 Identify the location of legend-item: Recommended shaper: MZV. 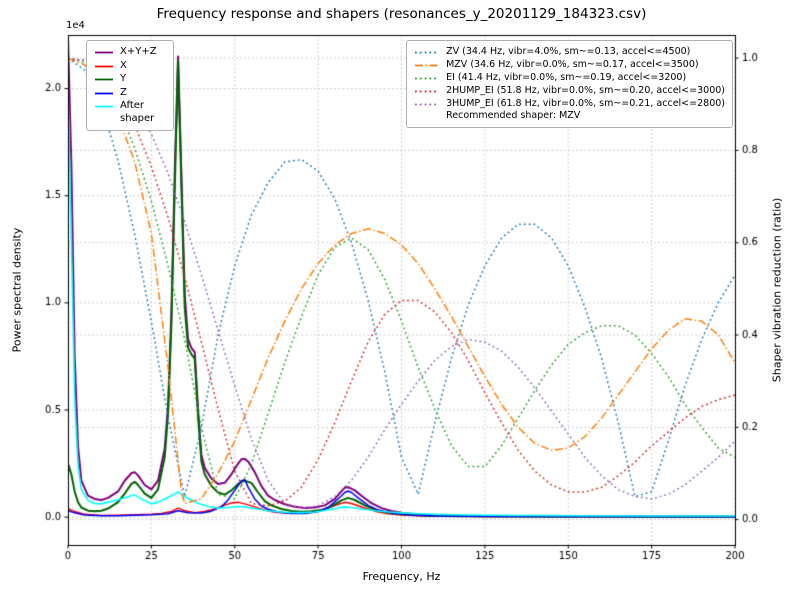
(585, 116).